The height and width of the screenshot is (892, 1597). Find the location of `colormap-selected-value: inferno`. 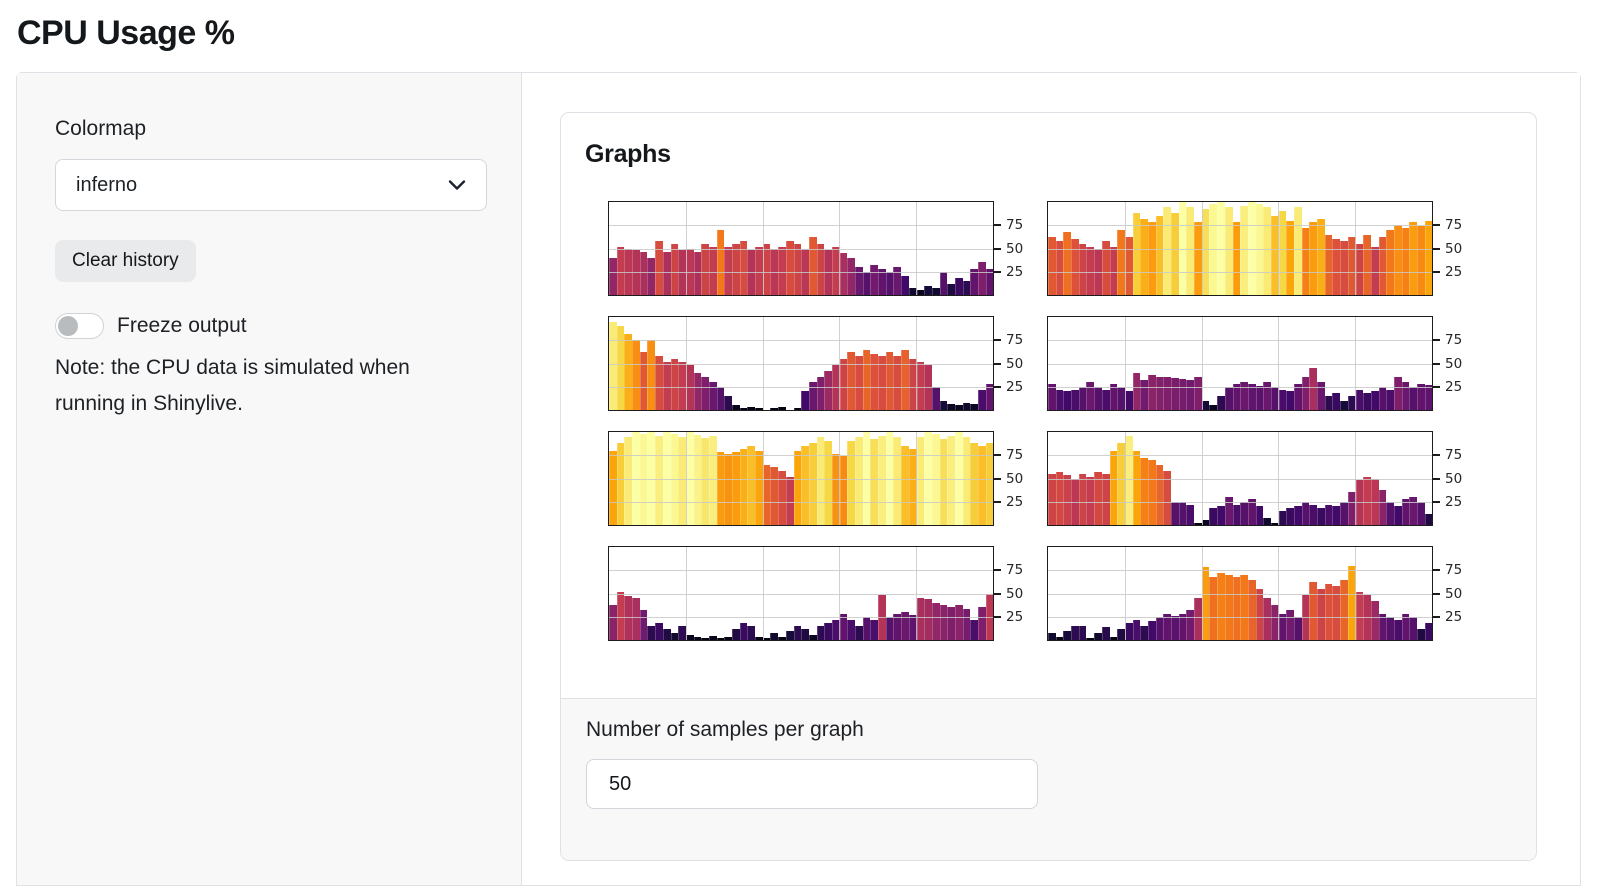

colormap-selected-value: inferno is located at coordinates (107, 184).